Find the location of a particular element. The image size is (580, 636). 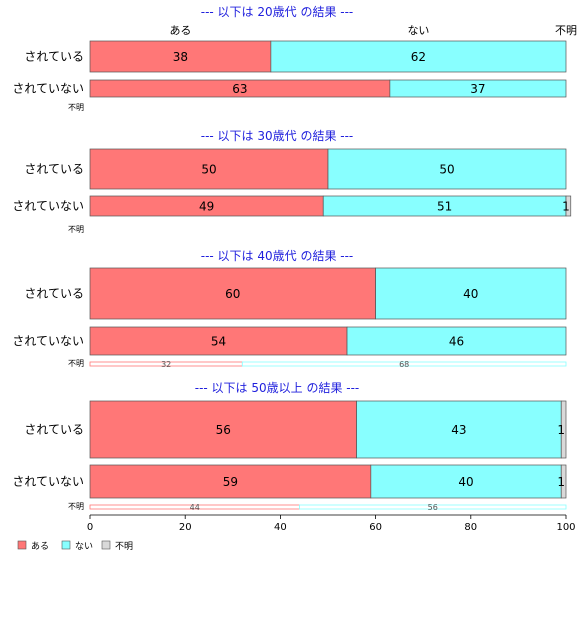

data-label: 51 is located at coordinates (444, 207).